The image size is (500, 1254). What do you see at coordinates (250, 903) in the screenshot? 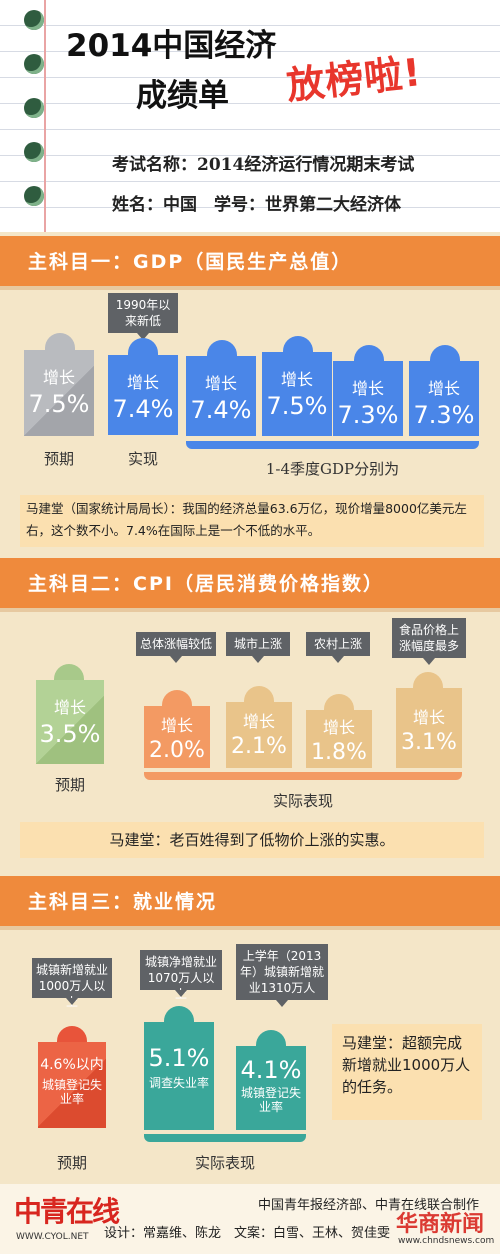
I see `section-bar-employment: 主科目三：就业情况` at bounding box center [250, 903].